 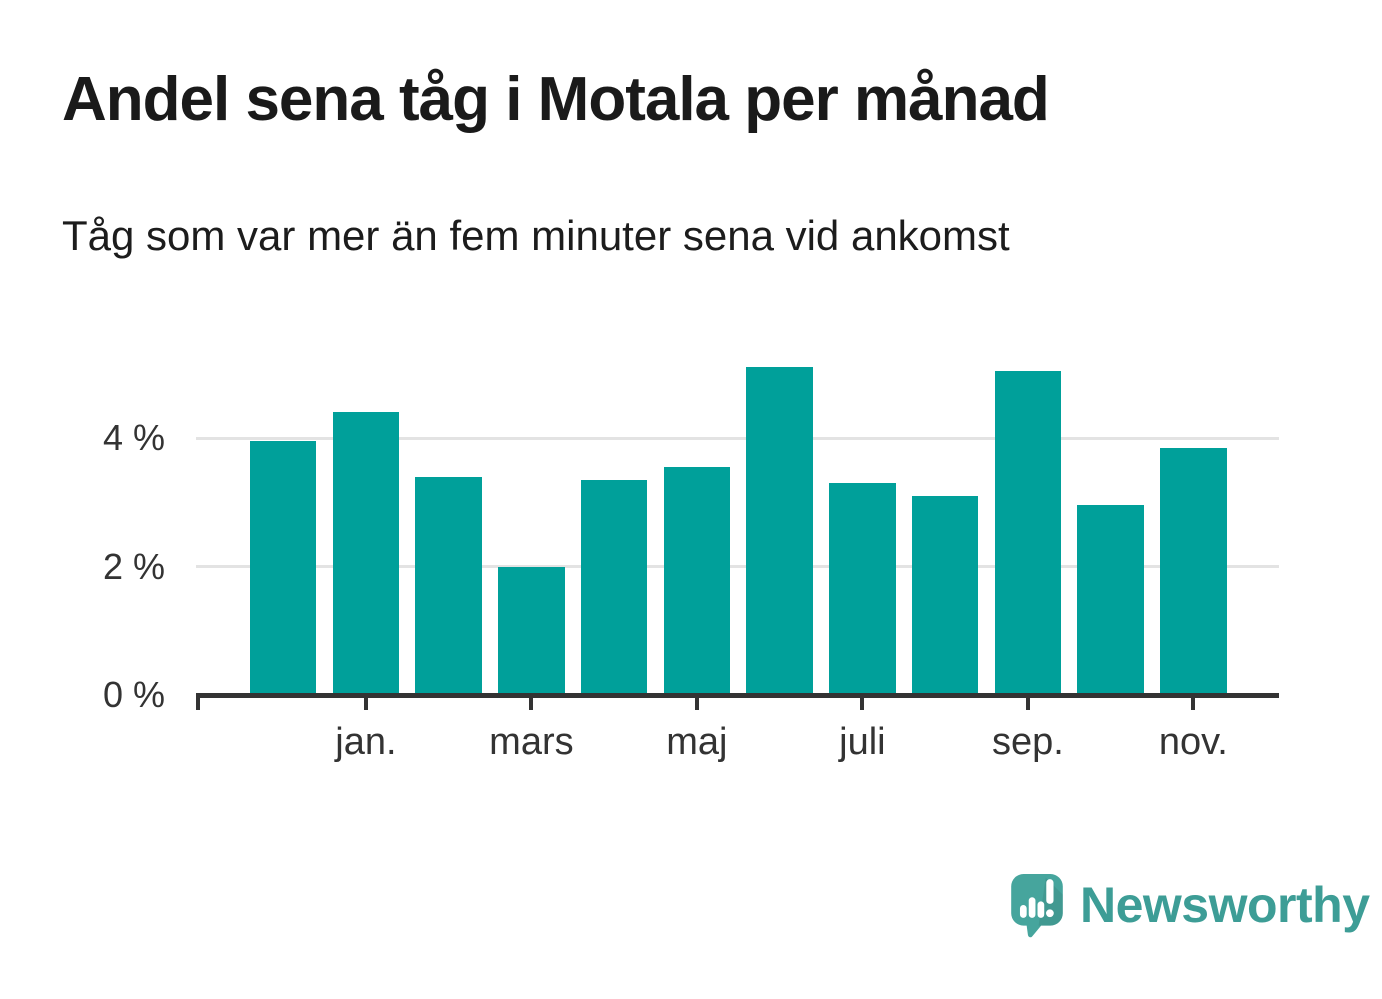 I want to click on y-axis-label: 2 %, so click(x=133, y=566).